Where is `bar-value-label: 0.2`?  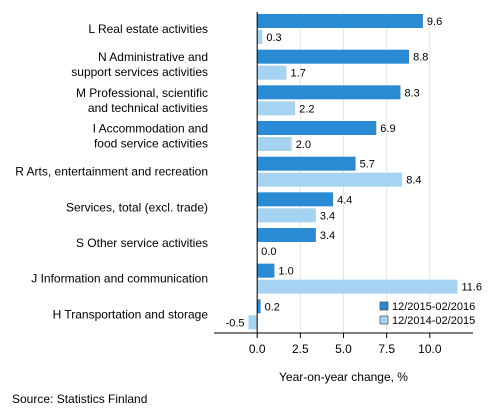
bar-value-label: 0.2 is located at coordinates (272, 307).